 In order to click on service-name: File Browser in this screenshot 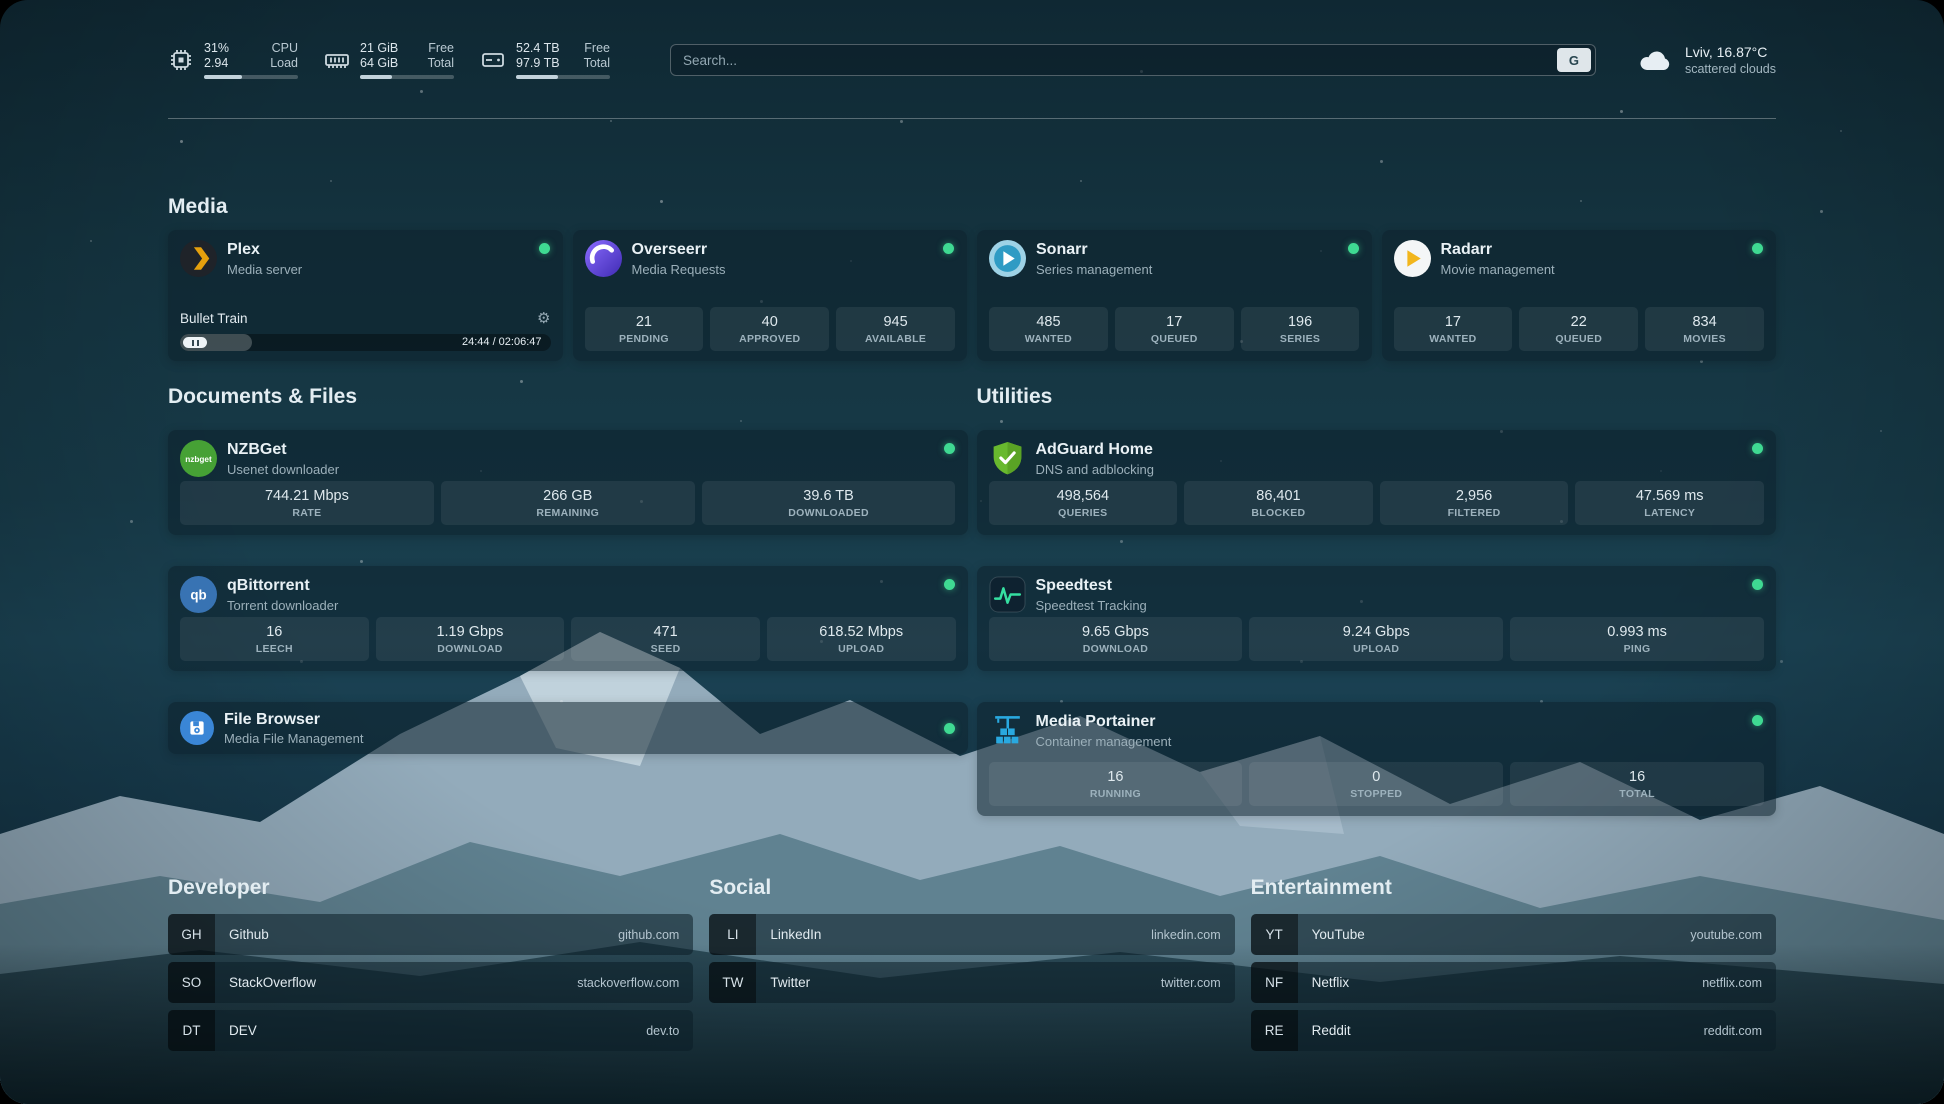, I will do `click(272, 719)`.